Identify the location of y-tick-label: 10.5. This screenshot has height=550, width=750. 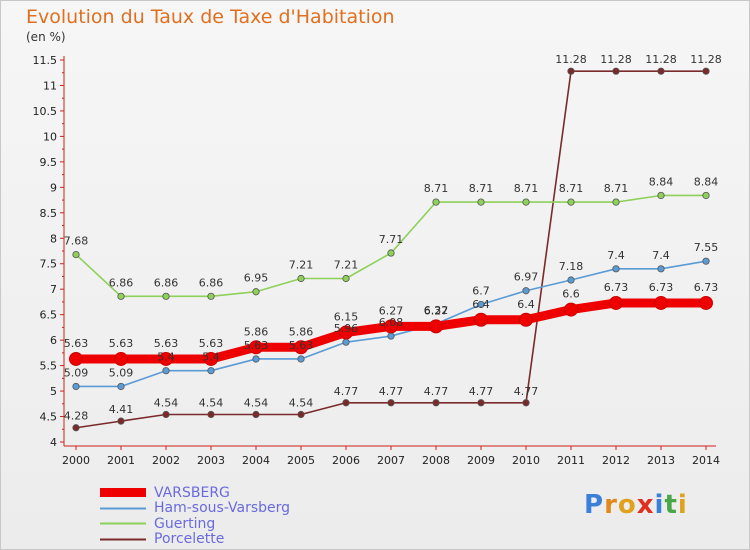
(45, 111).